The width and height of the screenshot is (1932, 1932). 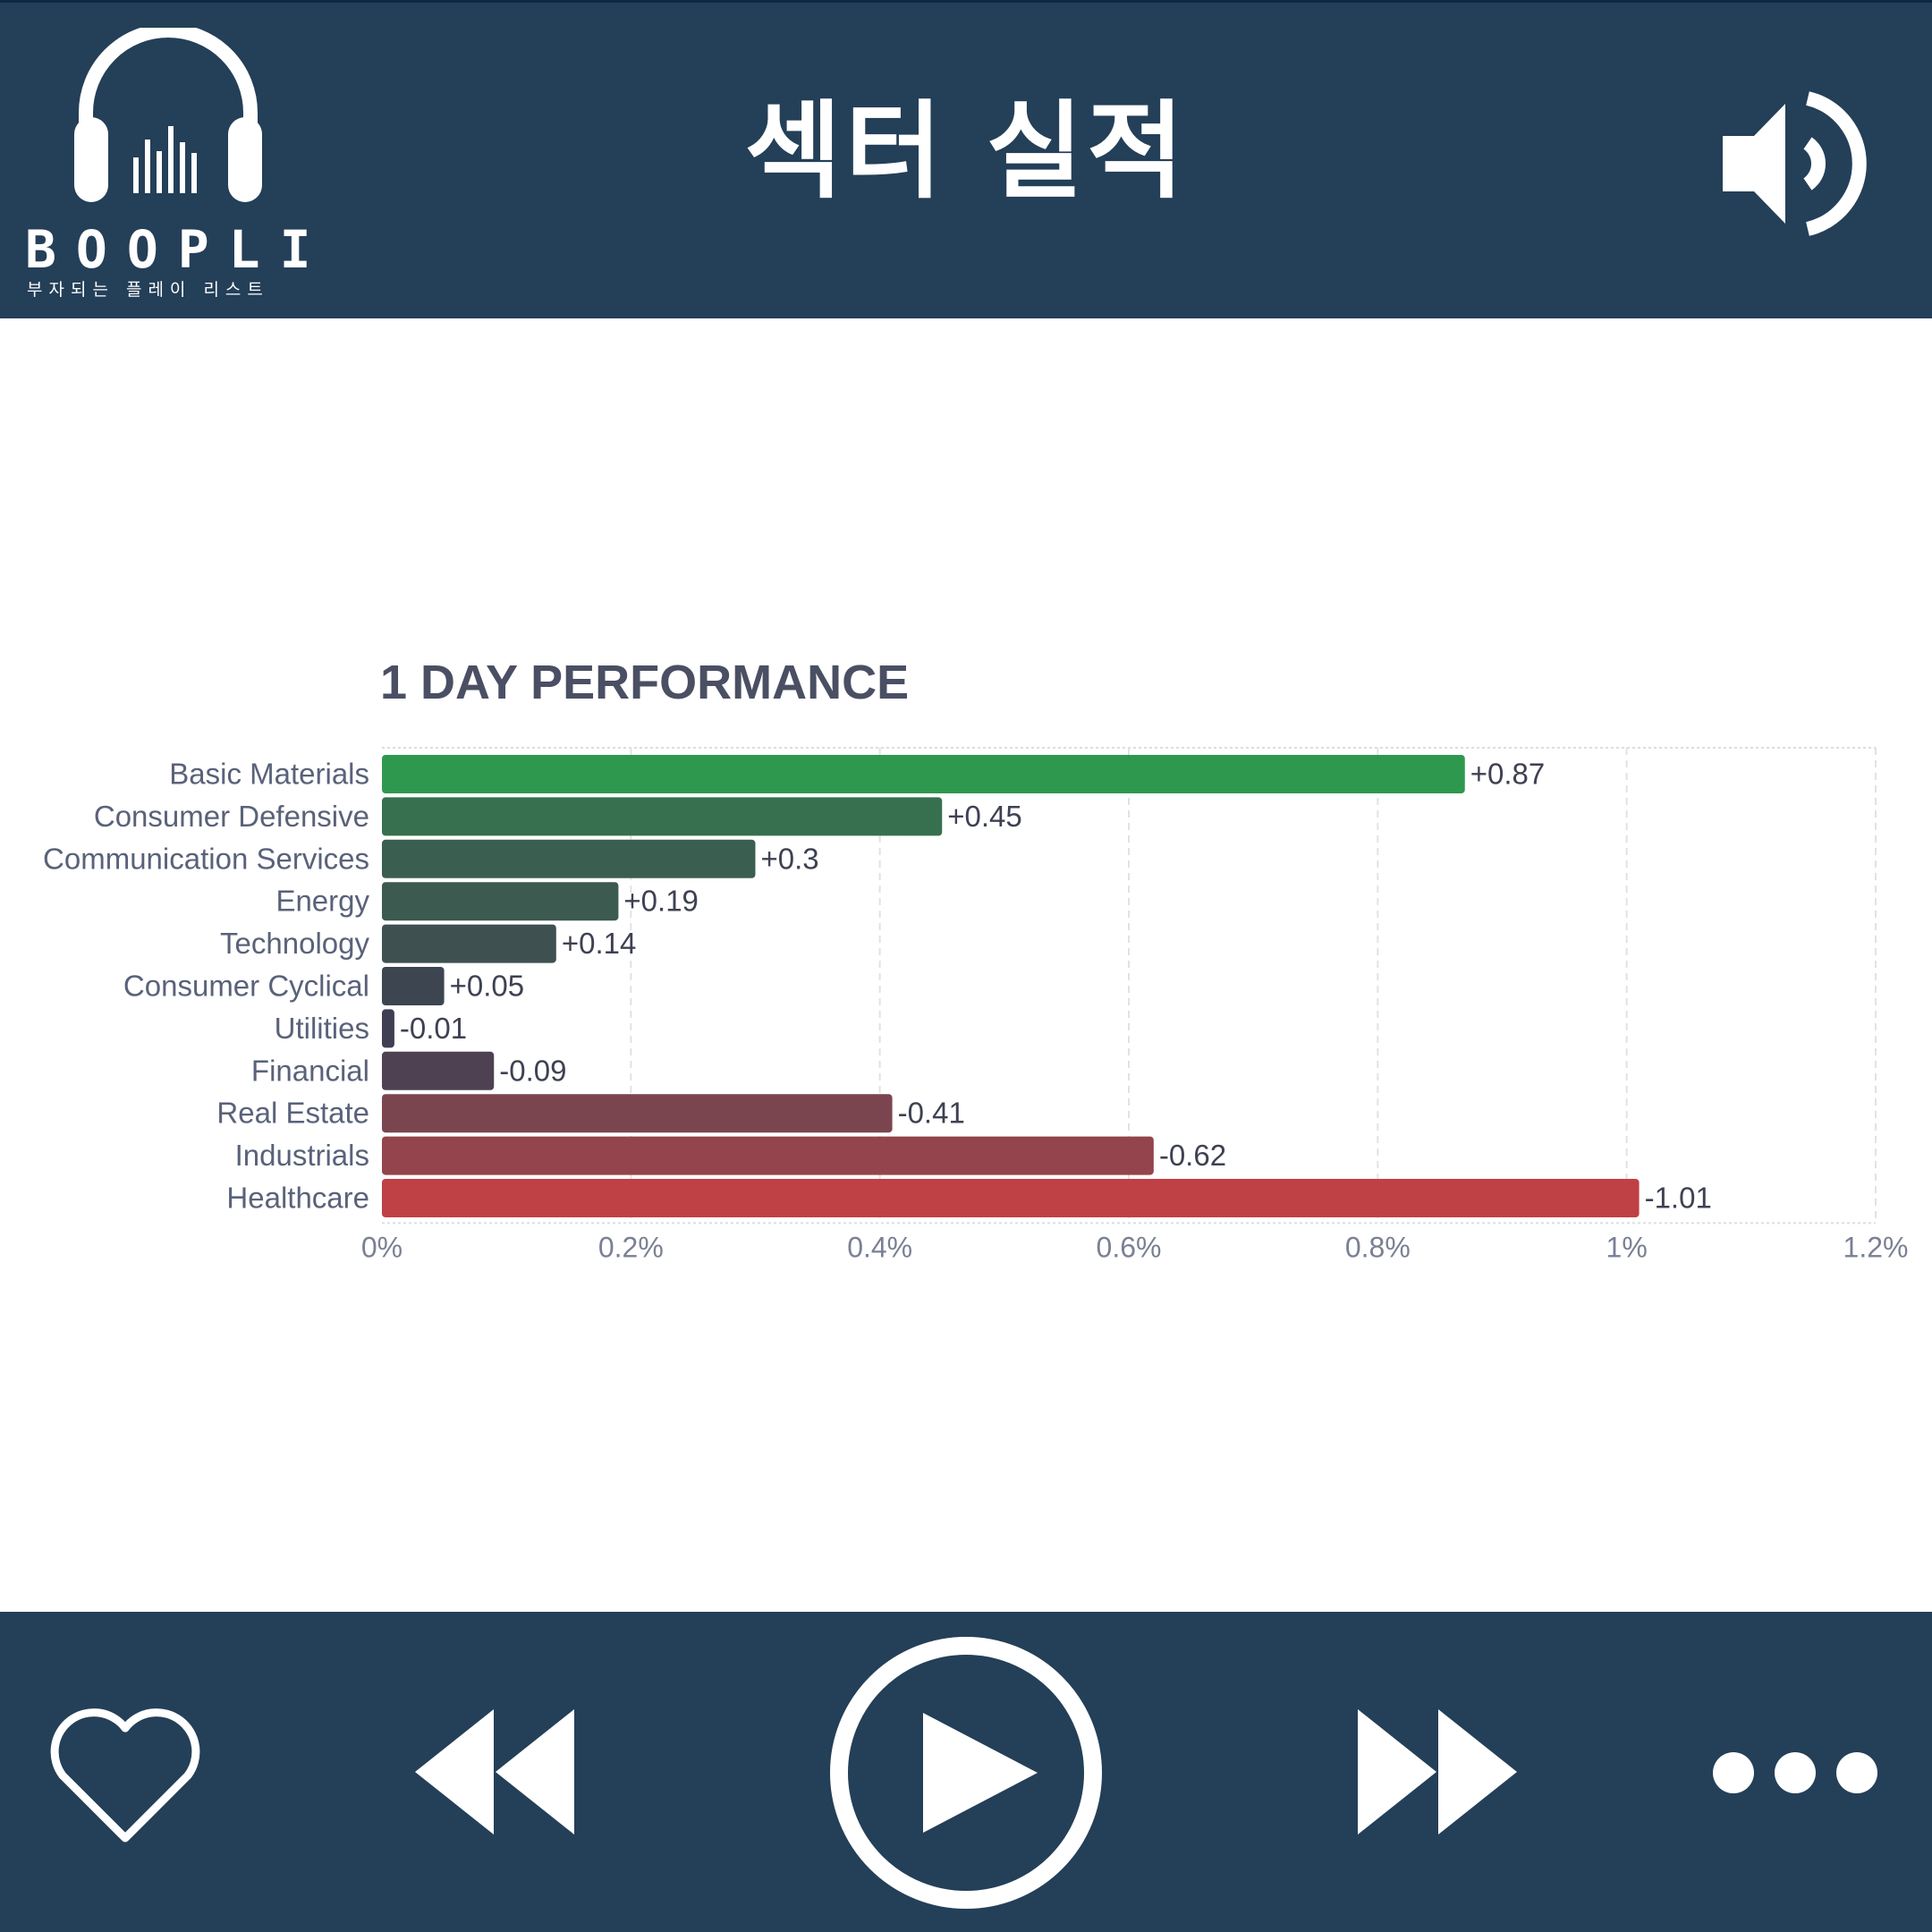 I want to click on data-label: +0.3, so click(x=790, y=858).